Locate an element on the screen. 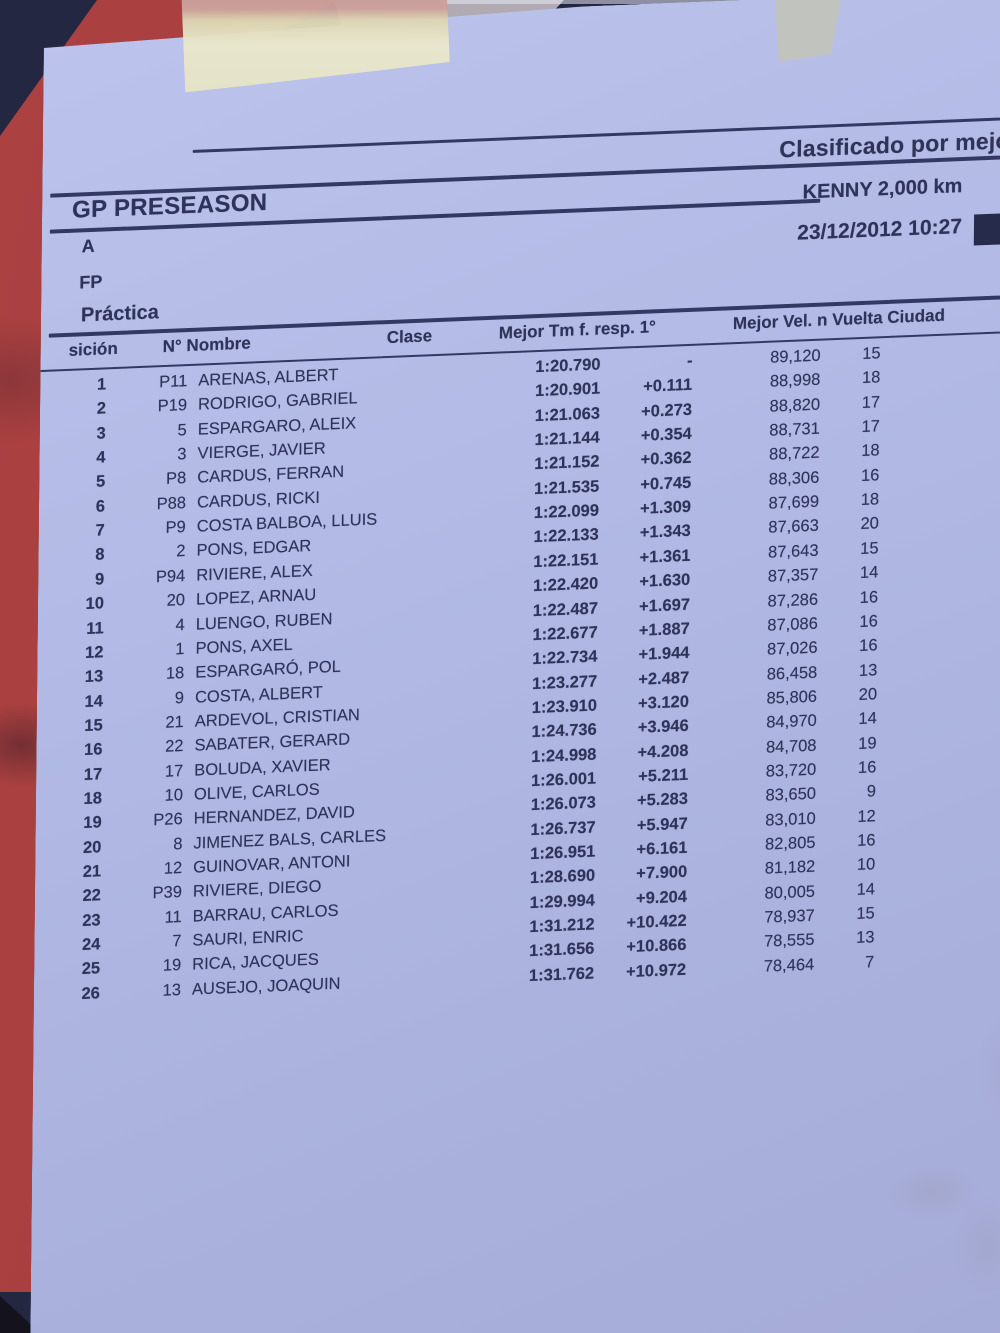  time-cell: 1:24.736 is located at coordinates (564, 731).